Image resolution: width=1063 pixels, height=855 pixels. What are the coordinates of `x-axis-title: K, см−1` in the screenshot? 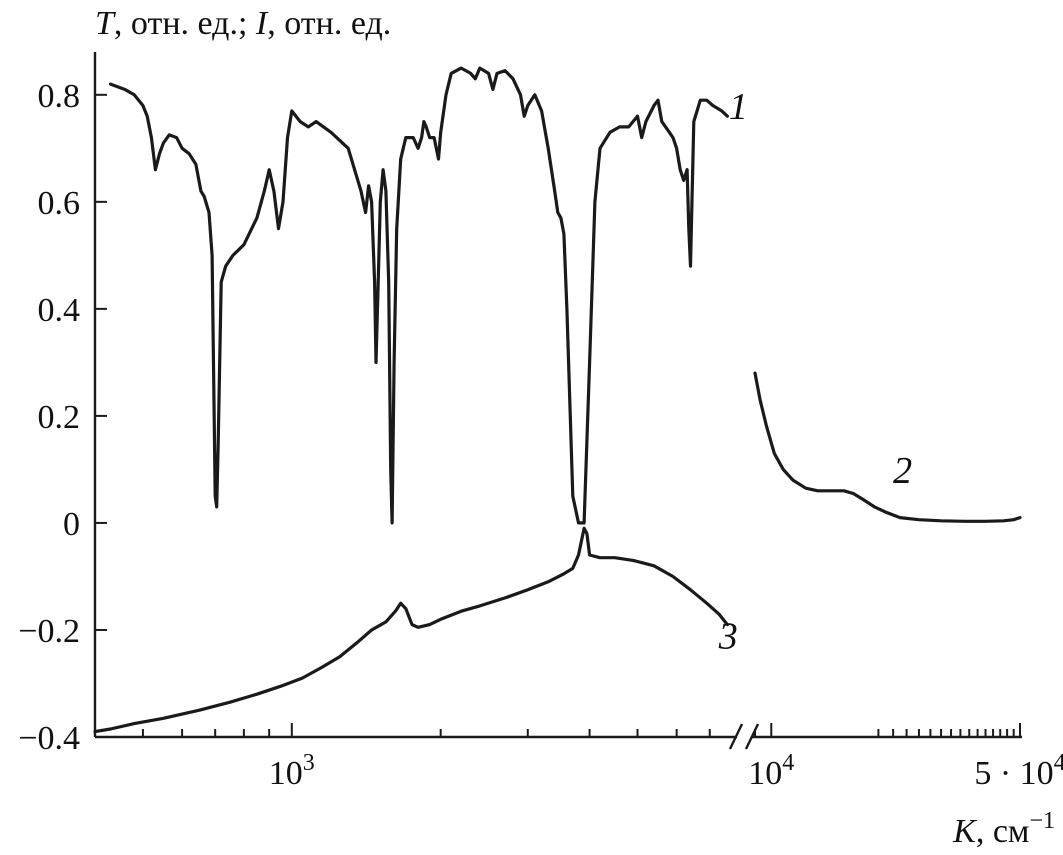 It's located at (1003, 829).